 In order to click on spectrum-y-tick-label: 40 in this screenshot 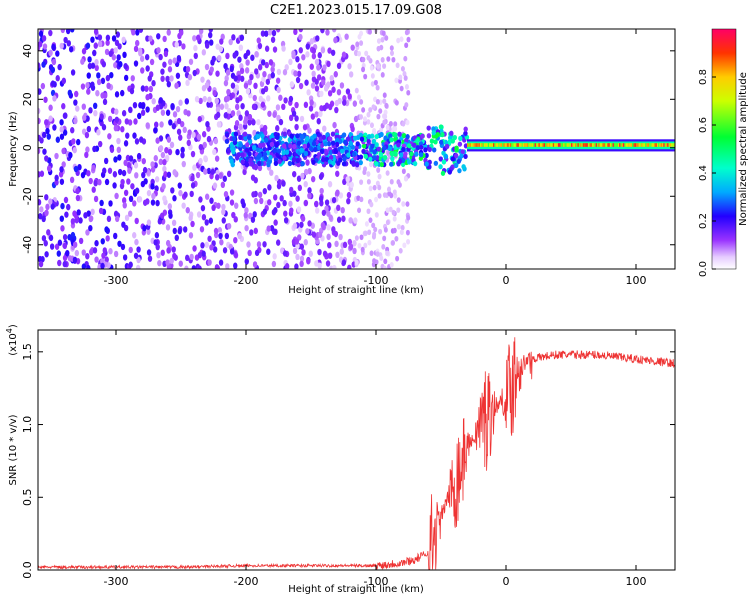, I will do `click(27, 51)`.